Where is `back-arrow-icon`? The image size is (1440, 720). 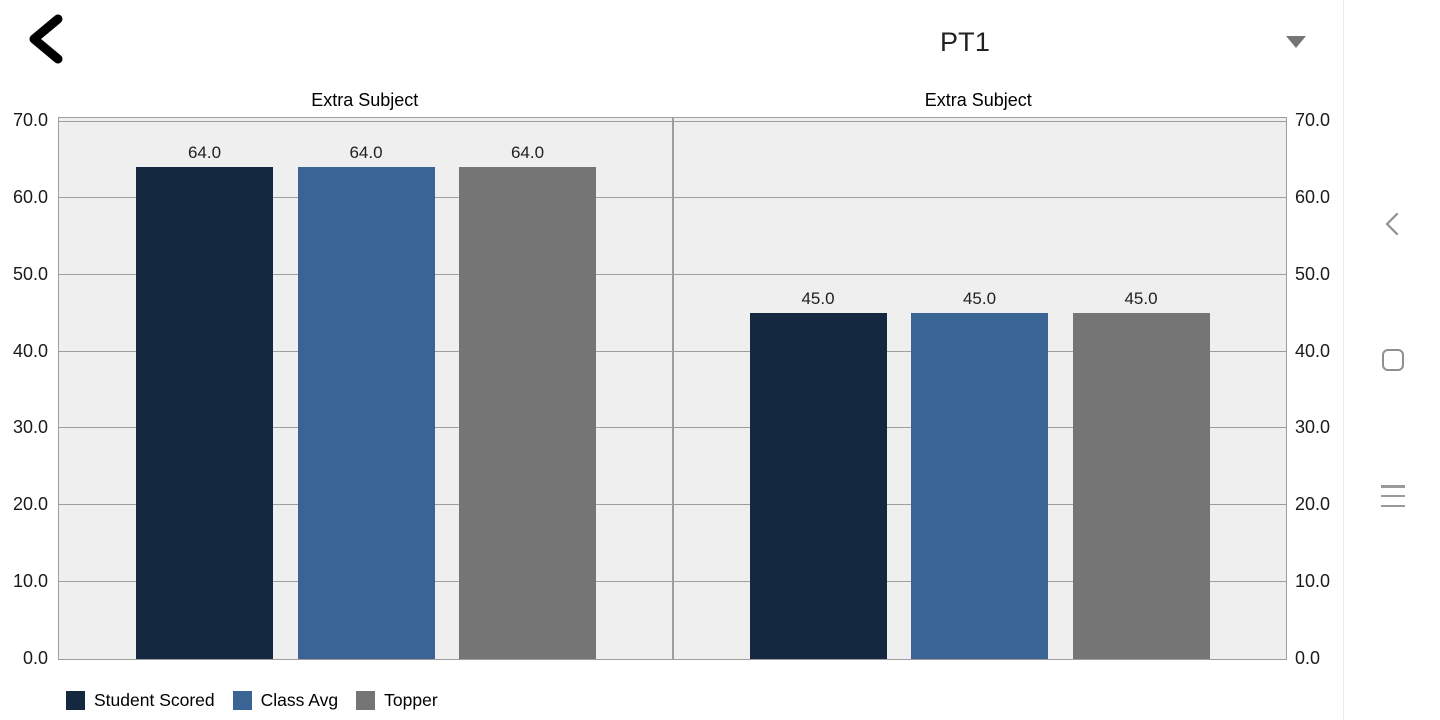 back-arrow-icon is located at coordinates (46, 38).